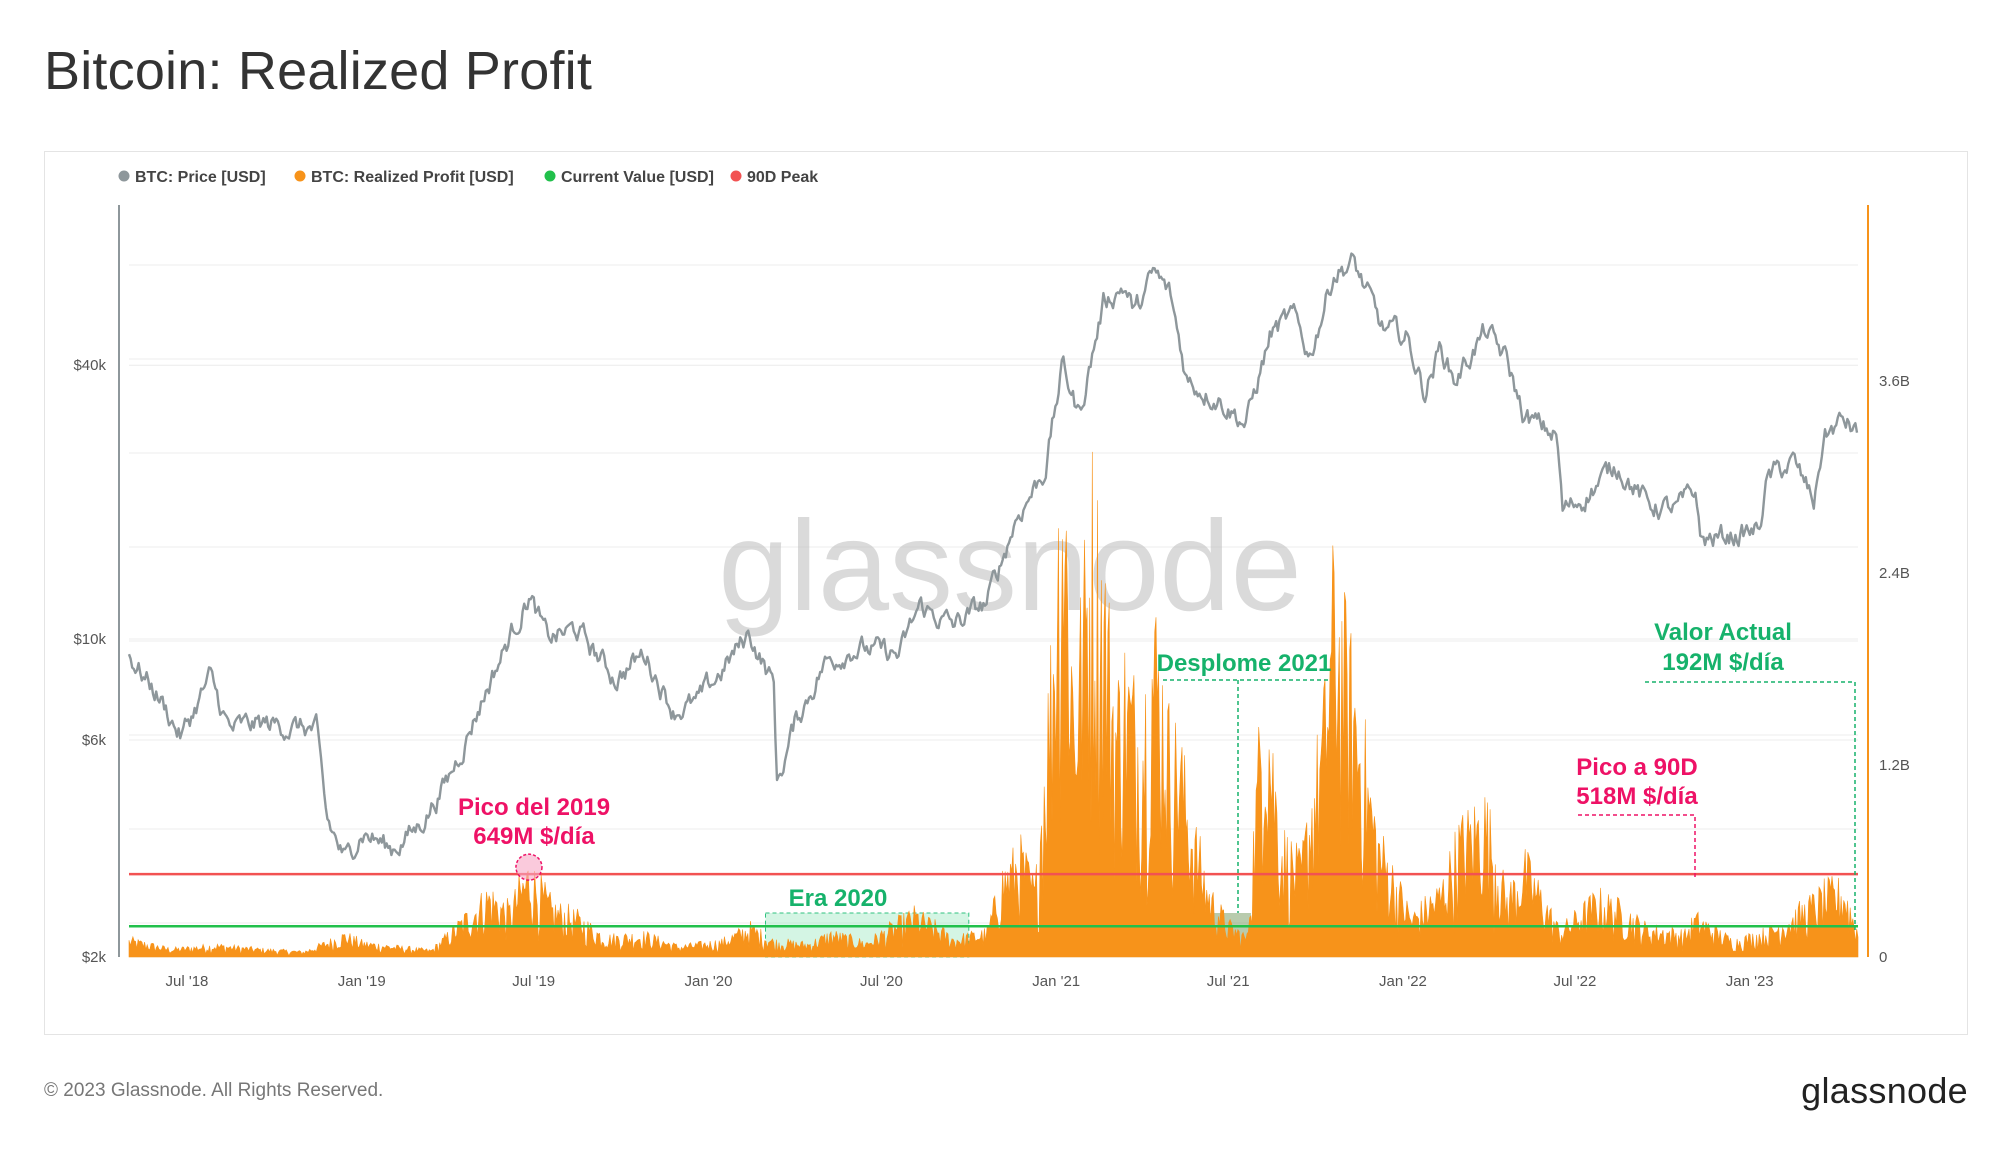 This screenshot has height=1152, width=2000. I want to click on annotation-era-2020: Era 2020, so click(838, 898).